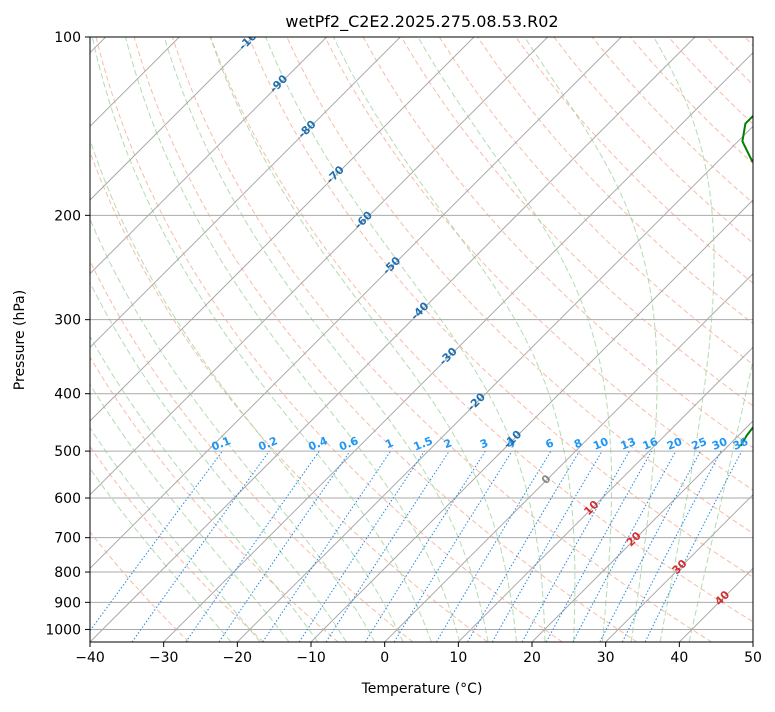  I want to click on x-tick-label: −30, so click(164, 658).